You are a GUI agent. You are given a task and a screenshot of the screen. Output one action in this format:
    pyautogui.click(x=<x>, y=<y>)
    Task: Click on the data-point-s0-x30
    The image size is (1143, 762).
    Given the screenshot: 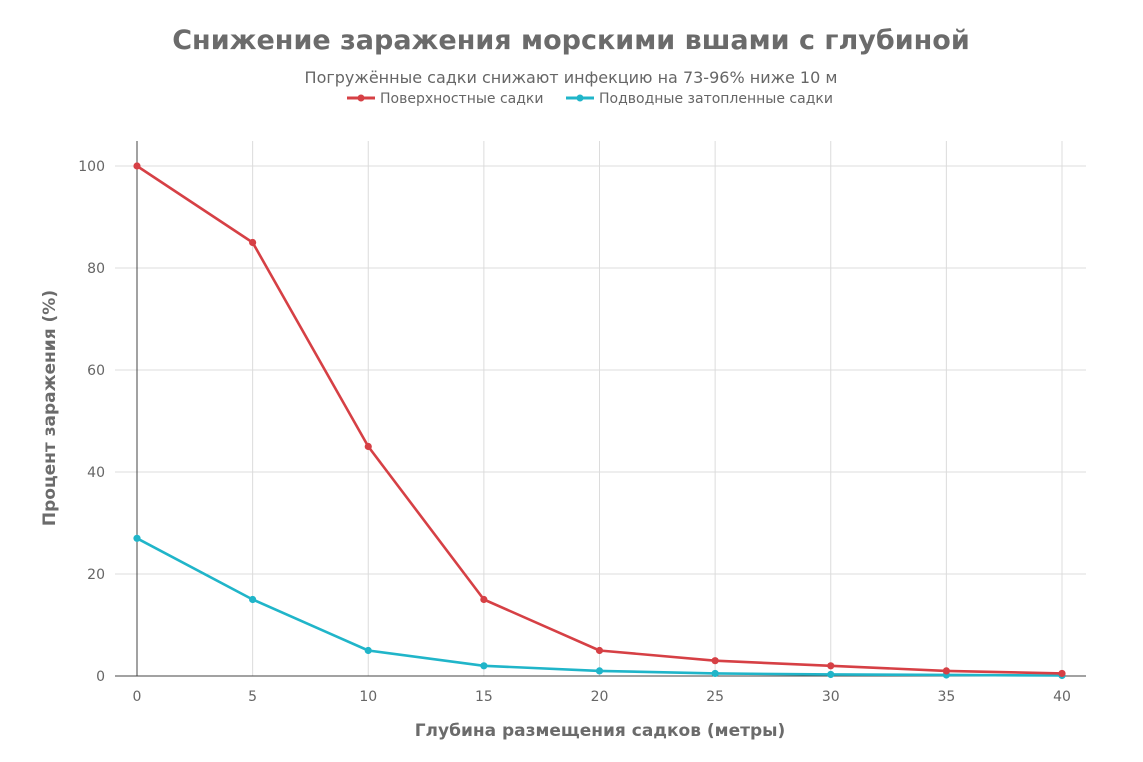 What is the action you would take?
    pyautogui.click(x=831, y=666)
    